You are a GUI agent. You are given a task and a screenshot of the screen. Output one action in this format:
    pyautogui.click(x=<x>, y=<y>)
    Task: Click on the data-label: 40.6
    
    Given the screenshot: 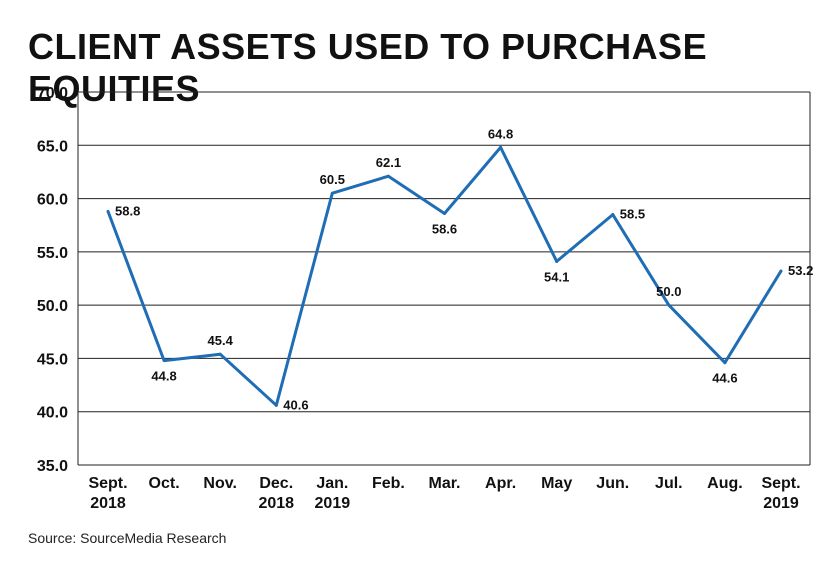 What is the action you would take?
    pyautogui.click(x=295, y=404)
    